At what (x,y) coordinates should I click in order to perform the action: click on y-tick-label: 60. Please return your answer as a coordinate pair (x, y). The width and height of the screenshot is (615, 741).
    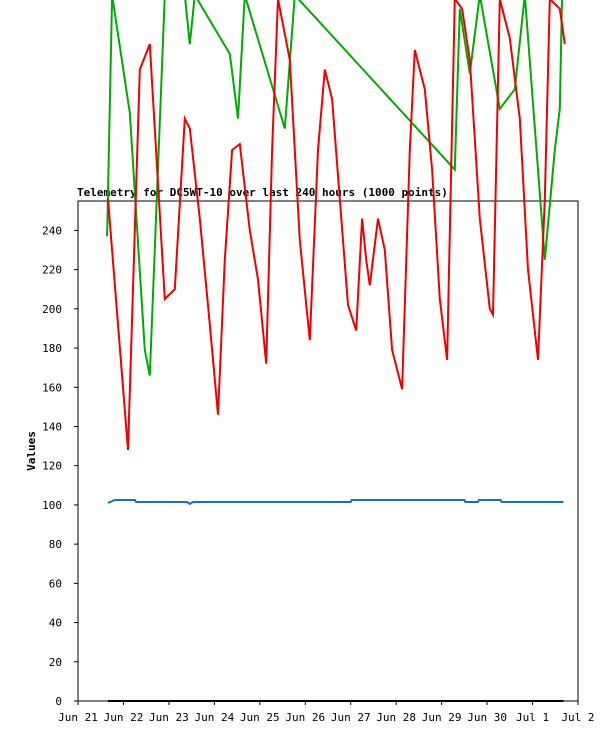
    Looking at the image, I should click on (55, 583).